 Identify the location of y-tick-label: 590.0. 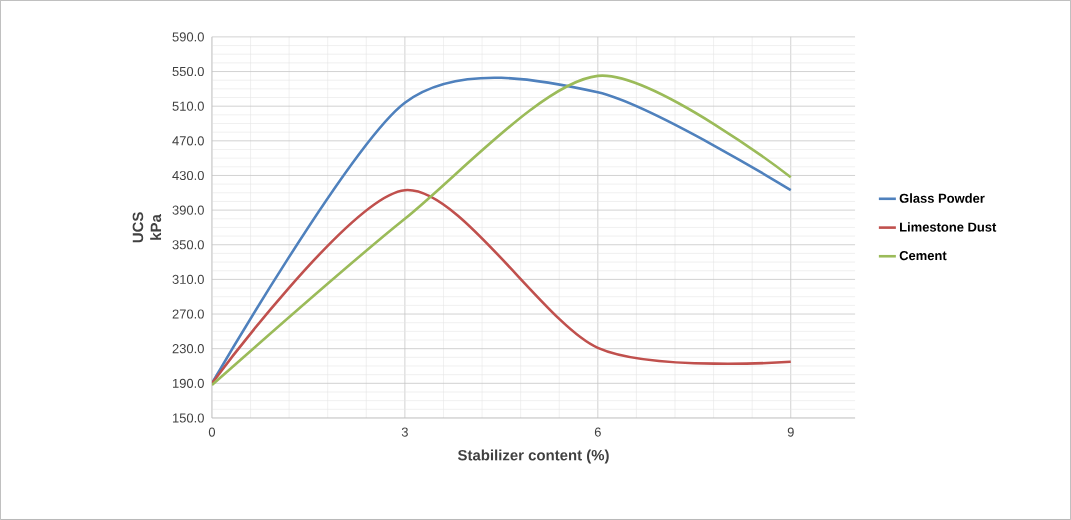
(188, 37).